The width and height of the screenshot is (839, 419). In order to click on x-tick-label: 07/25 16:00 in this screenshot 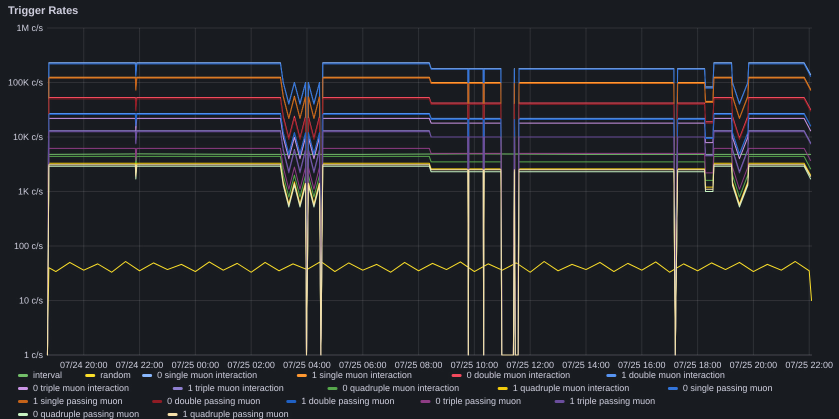, I will do `click(642, 365)`.